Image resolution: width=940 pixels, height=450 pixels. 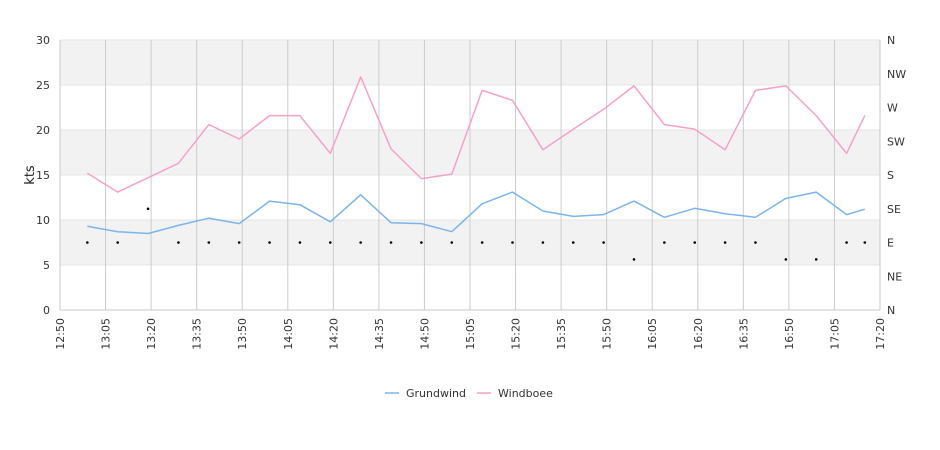 I want to click on x-tick-label: 17:20, so click(x=880, y=334).